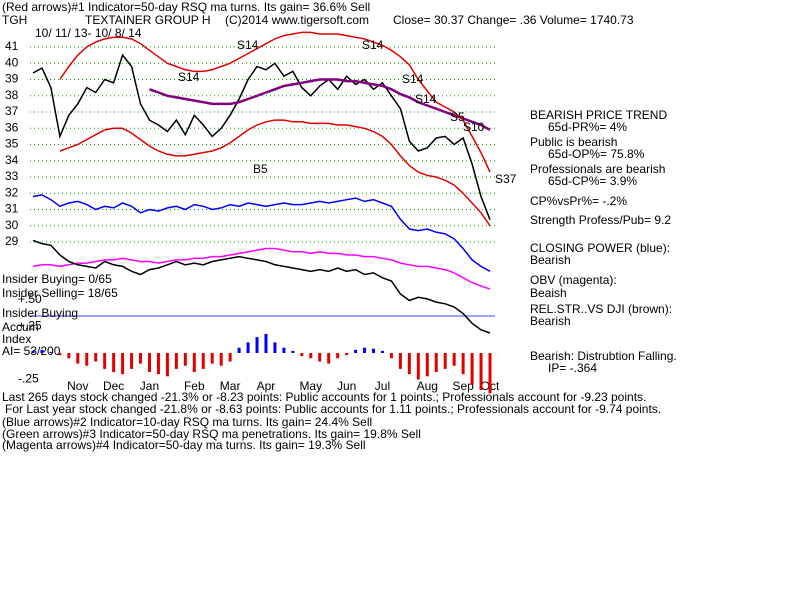 The width and height of the screenshot is (800, 600). What do you see at coordinates (427, 386) in the screenshot?
I see `x-tick-label: Aug` at bounding box center [427, 386].